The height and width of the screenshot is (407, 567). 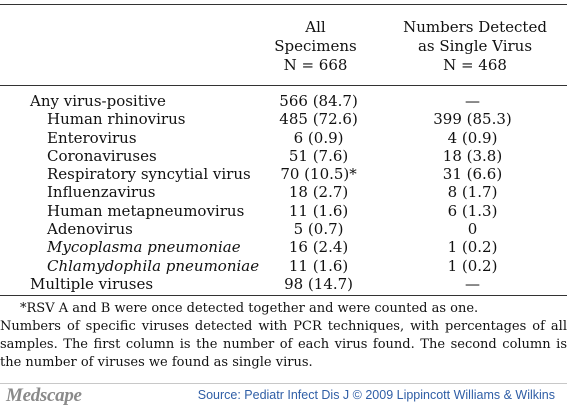 What do you see at coordinates (283, 229) in the screenshot?
I see `table-row: Adenovirus 5 (0.7) 0` at bounding box center [283, 229].